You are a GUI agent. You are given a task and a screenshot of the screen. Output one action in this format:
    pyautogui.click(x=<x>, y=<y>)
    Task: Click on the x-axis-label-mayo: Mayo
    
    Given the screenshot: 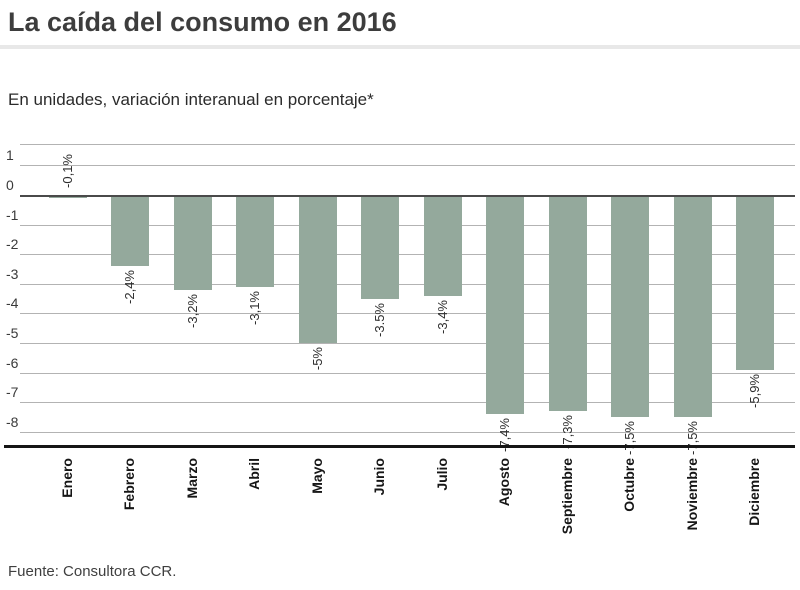 What is the action you would take?
    pyautogui.click(x=317, y=476)
    